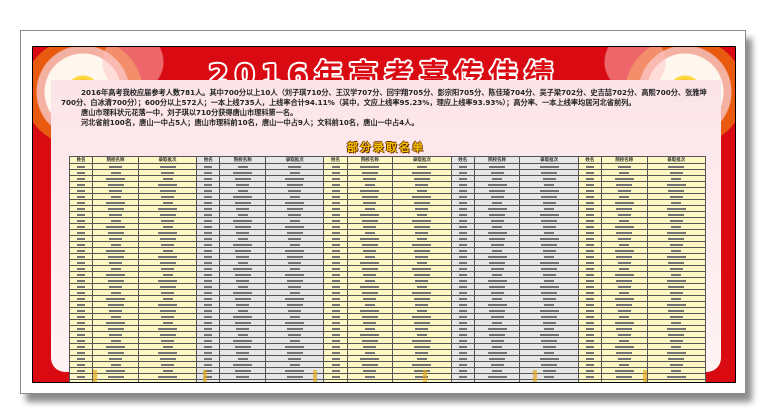 The image size is (764, 414). I want to click on column-header: 姓名, so click(462, 160).